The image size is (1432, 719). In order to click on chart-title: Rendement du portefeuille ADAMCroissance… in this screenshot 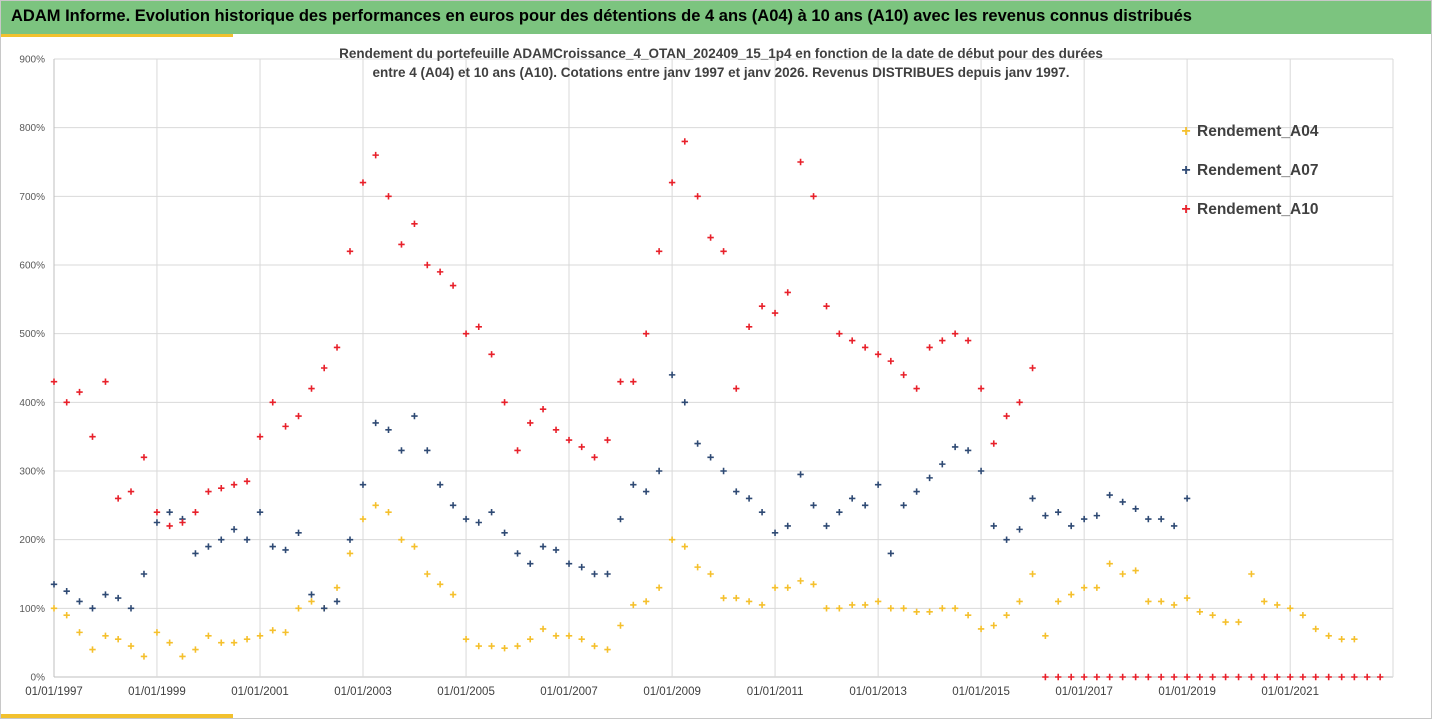, I will do `click(721, 63)`.